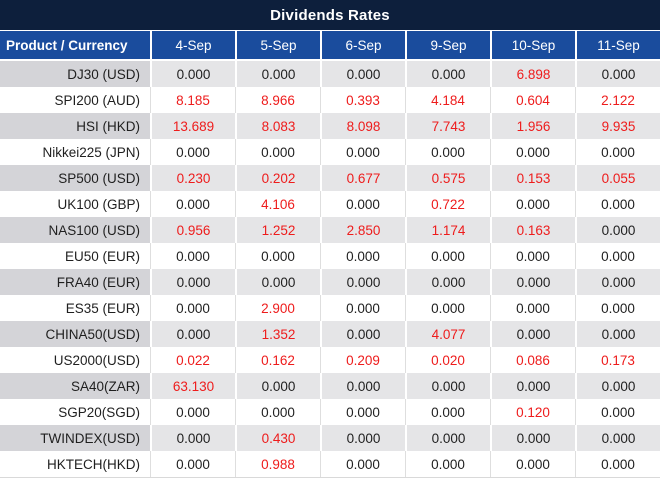  I want to click on value-cell: 0.163, so click(532, 230).